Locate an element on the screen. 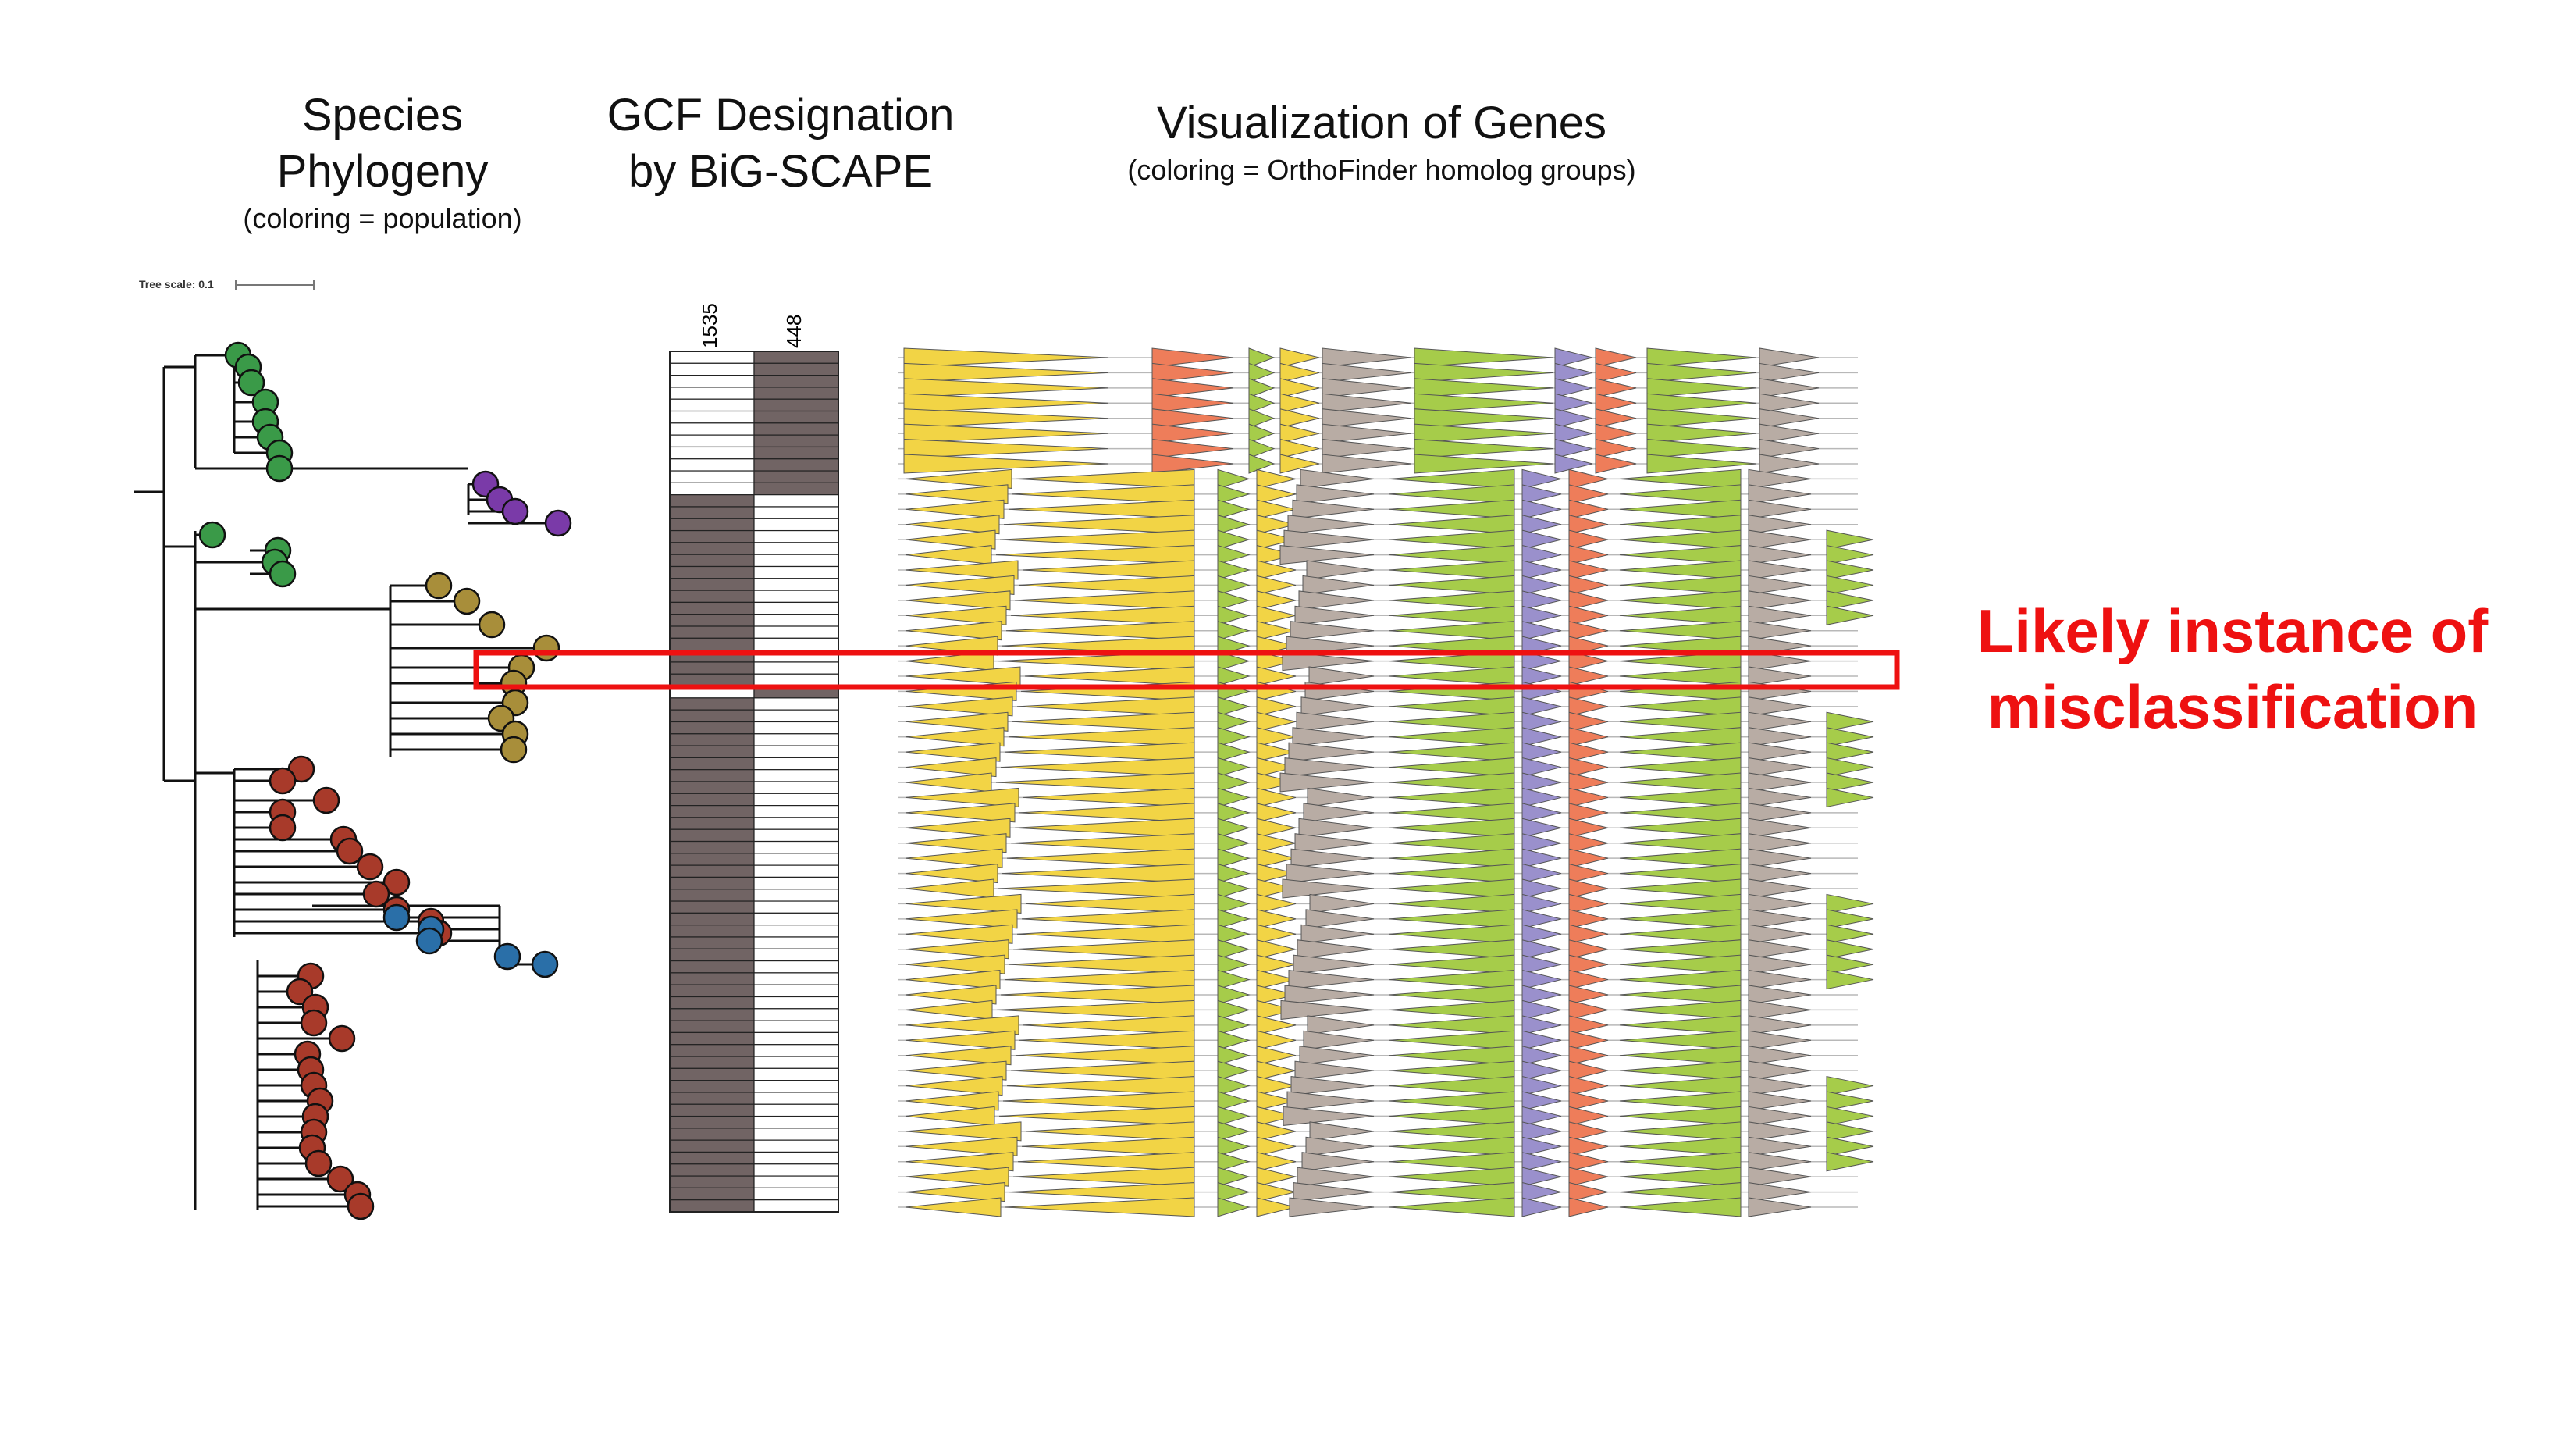  tree-scale-bar is located at coordinates (275, 285).